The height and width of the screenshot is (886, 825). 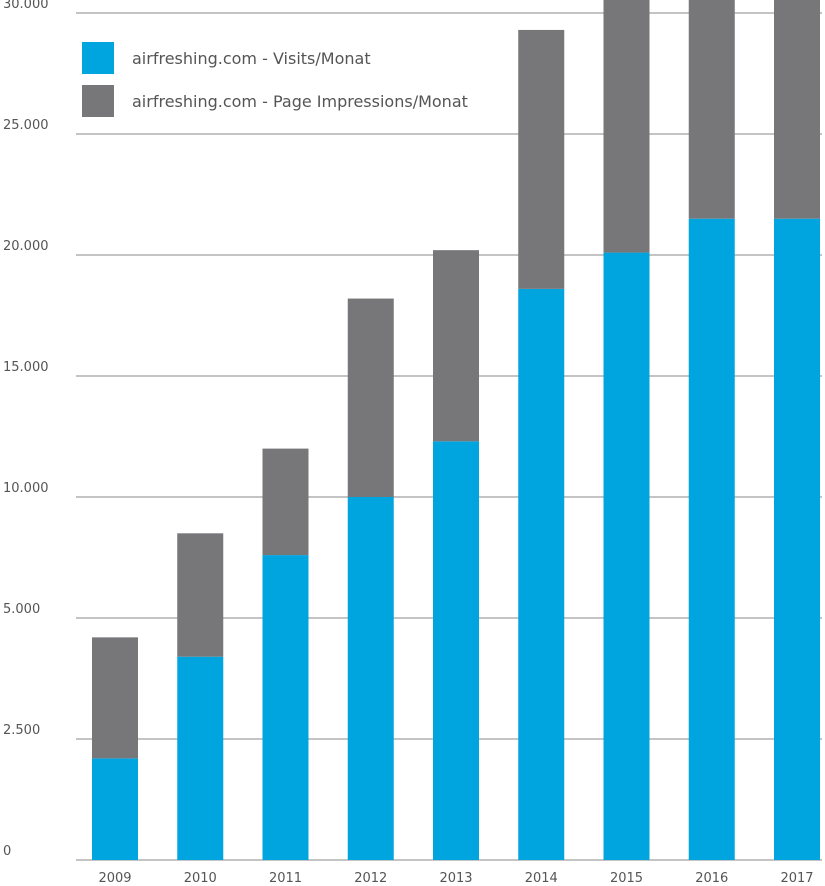 What do you see at coordinates (626, 878) in the screenshot?
I see `x-category-label: 2015` at bounding box center [626, 878].